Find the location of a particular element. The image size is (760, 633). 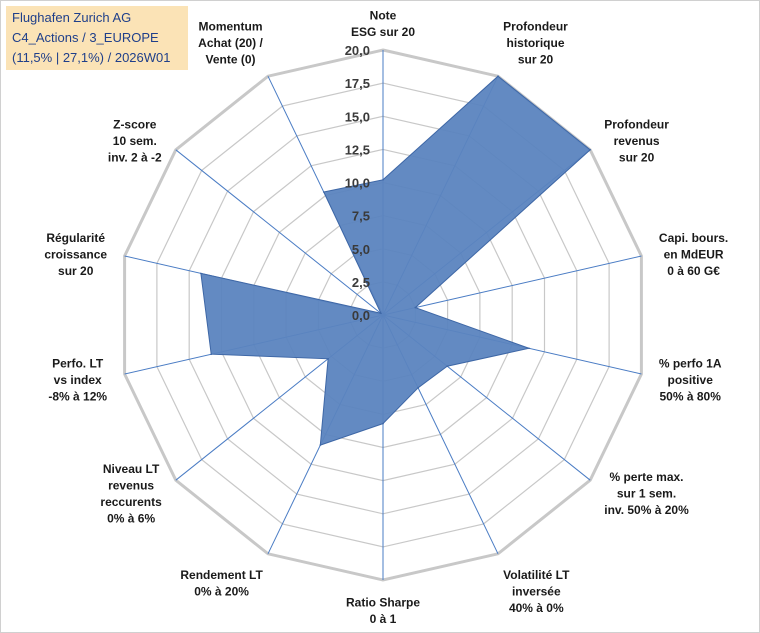

title-company: Flughafen Zurich AG is located at coordinates (72, 17).